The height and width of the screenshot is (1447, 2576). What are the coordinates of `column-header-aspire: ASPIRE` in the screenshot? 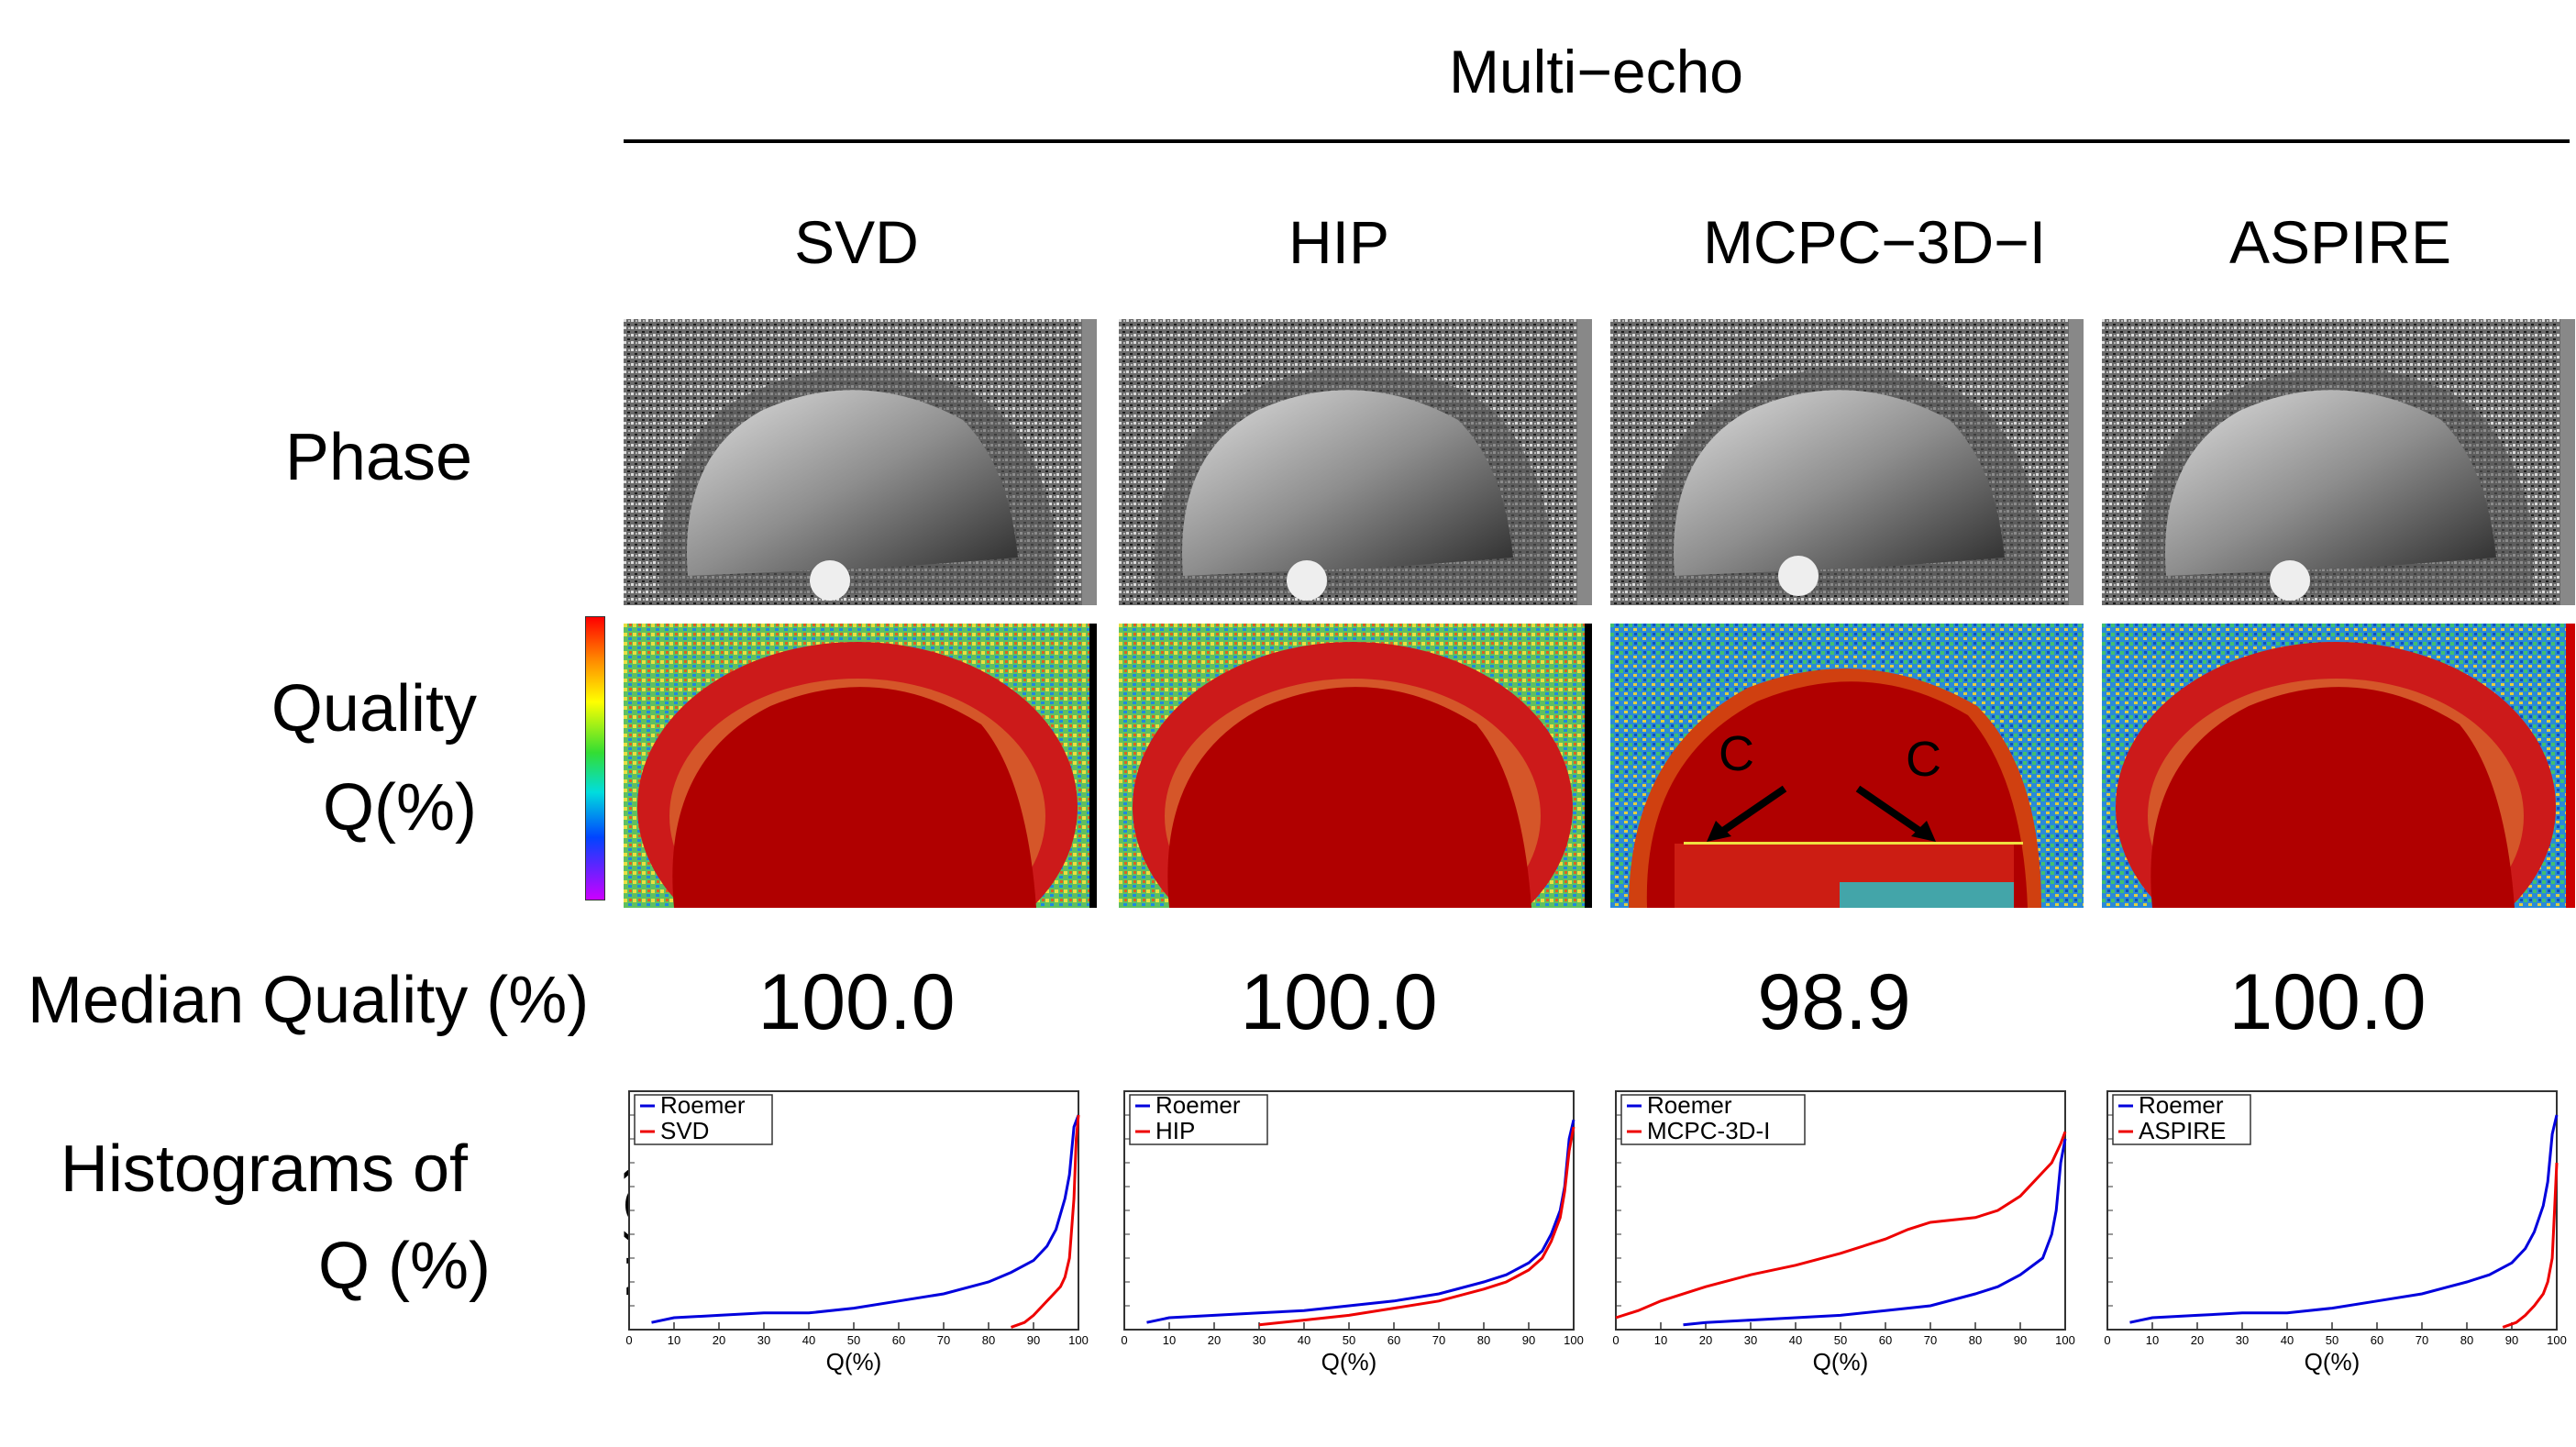 It's located at (2340, 242).